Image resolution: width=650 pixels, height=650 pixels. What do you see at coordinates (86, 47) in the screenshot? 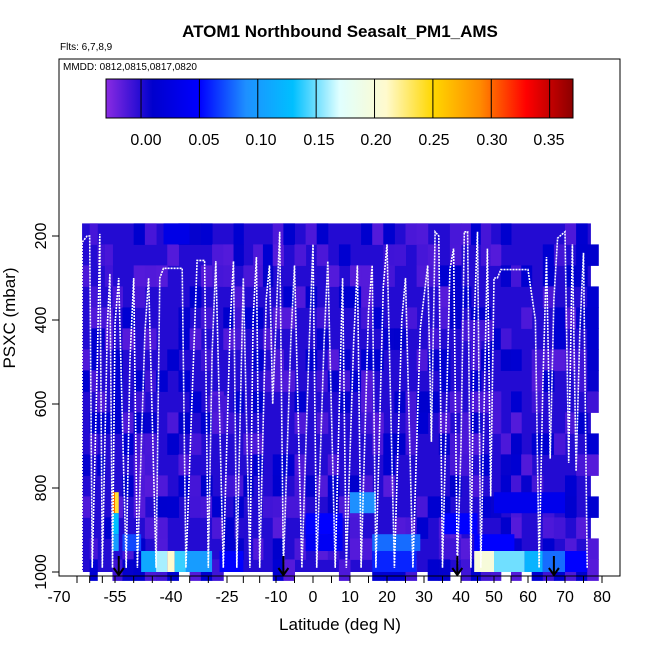
I see `flights-label: Flts: 6,7,8,9` at bounding box center [86, 47].